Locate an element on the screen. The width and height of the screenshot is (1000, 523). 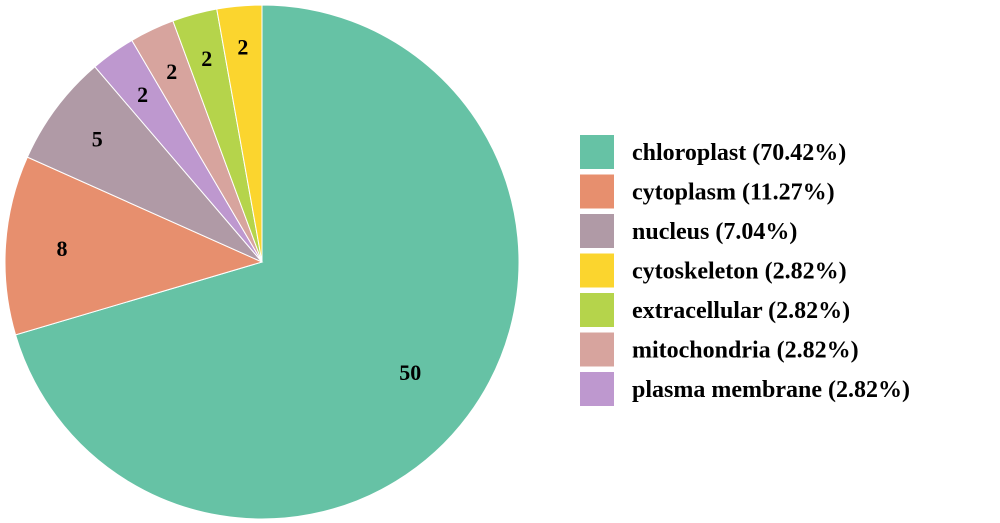
legend-swatch-mitochondria is located at coordinates (597, 349).